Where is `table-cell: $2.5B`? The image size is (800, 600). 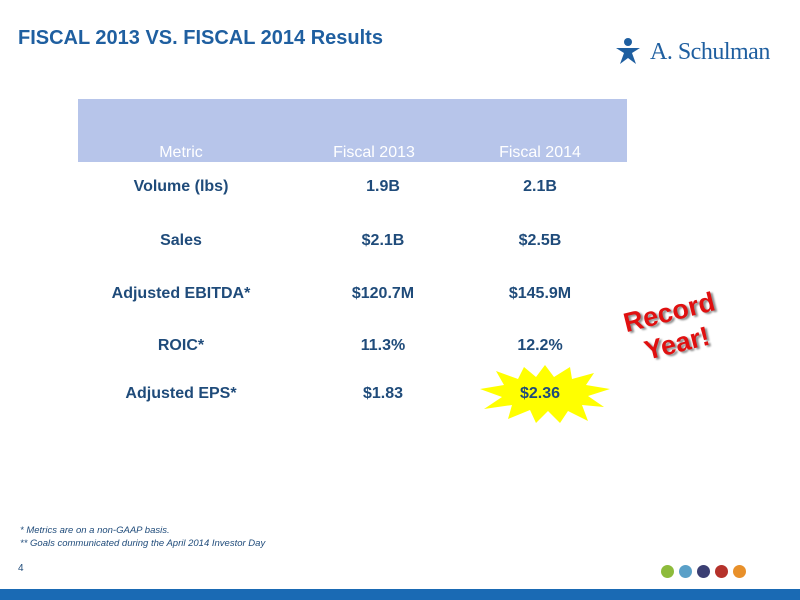
table-cell: $2.5B is located at coordinates (540, 240).